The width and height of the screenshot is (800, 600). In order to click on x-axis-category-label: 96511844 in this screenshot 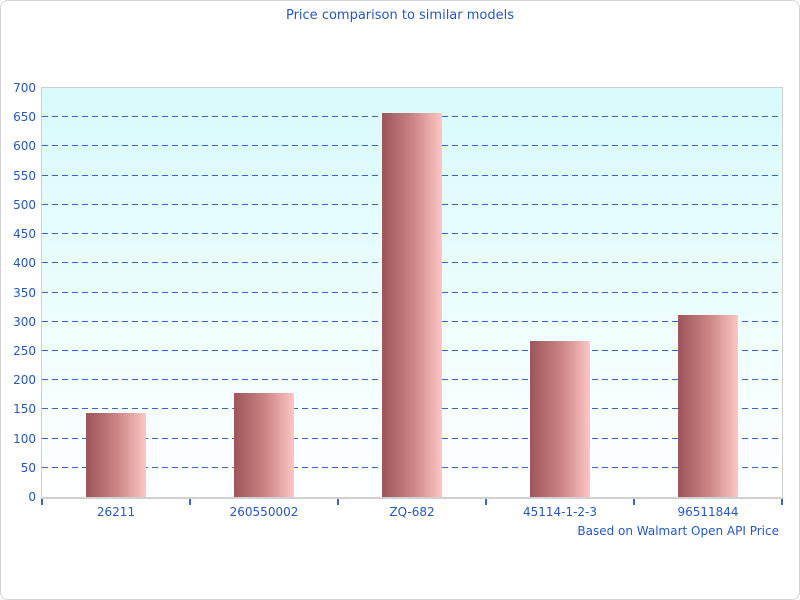, I will do `click(708, 512)`.